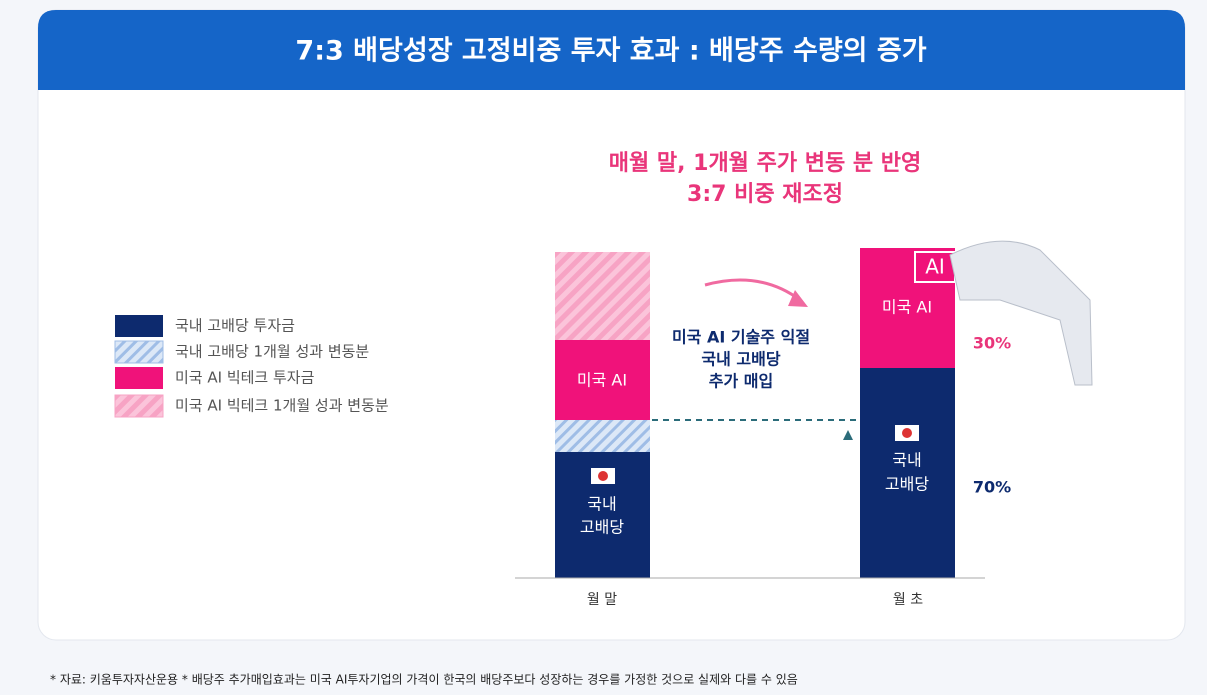  Describe the element at coordinates (907, 473) in the screenshot. I see `kr-segment` at that location.